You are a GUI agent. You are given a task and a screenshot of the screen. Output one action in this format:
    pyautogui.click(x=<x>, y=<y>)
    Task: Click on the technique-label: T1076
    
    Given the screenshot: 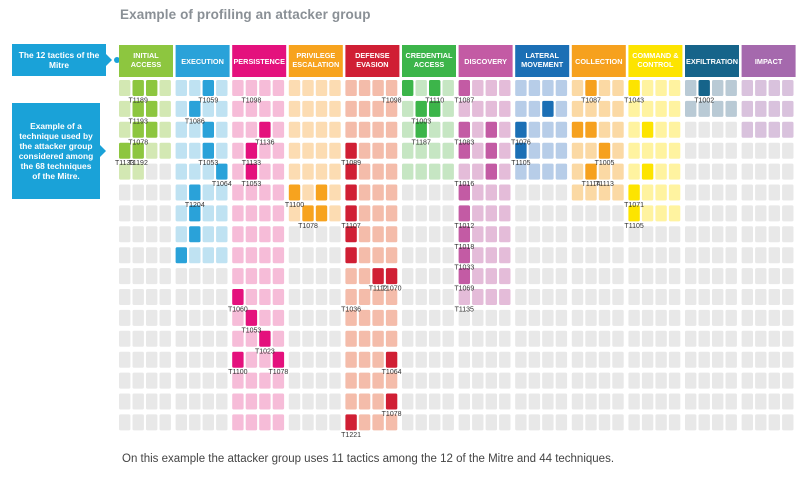 What is the action you would take?
    pyautogui.click(x=521, y=142)
    